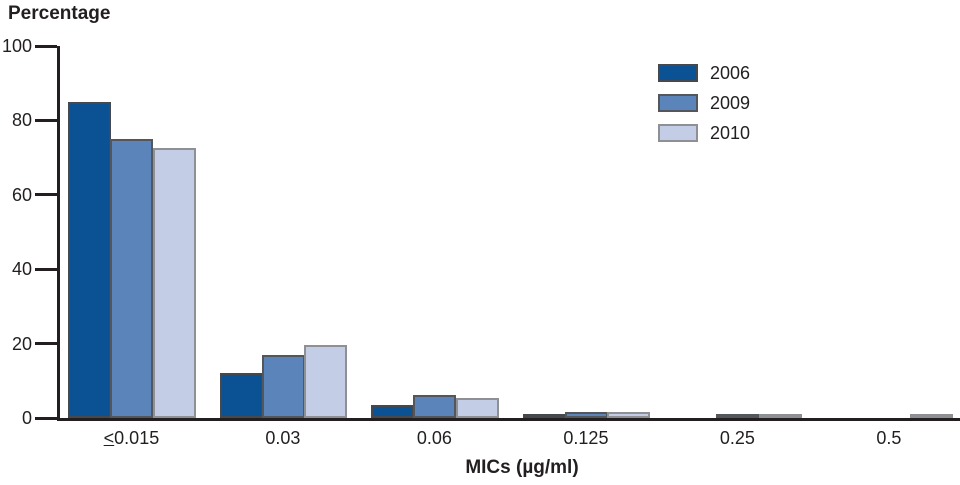  Describe the element at coordinates (16, 46) in the screenshot. I see `y-tick-label-100: 100` at that location.